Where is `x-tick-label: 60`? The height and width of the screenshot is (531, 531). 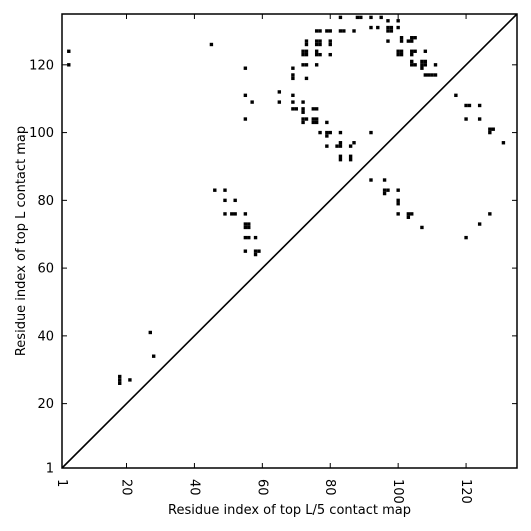 x-tick-label: 60 is located at coordinates (261, 487).